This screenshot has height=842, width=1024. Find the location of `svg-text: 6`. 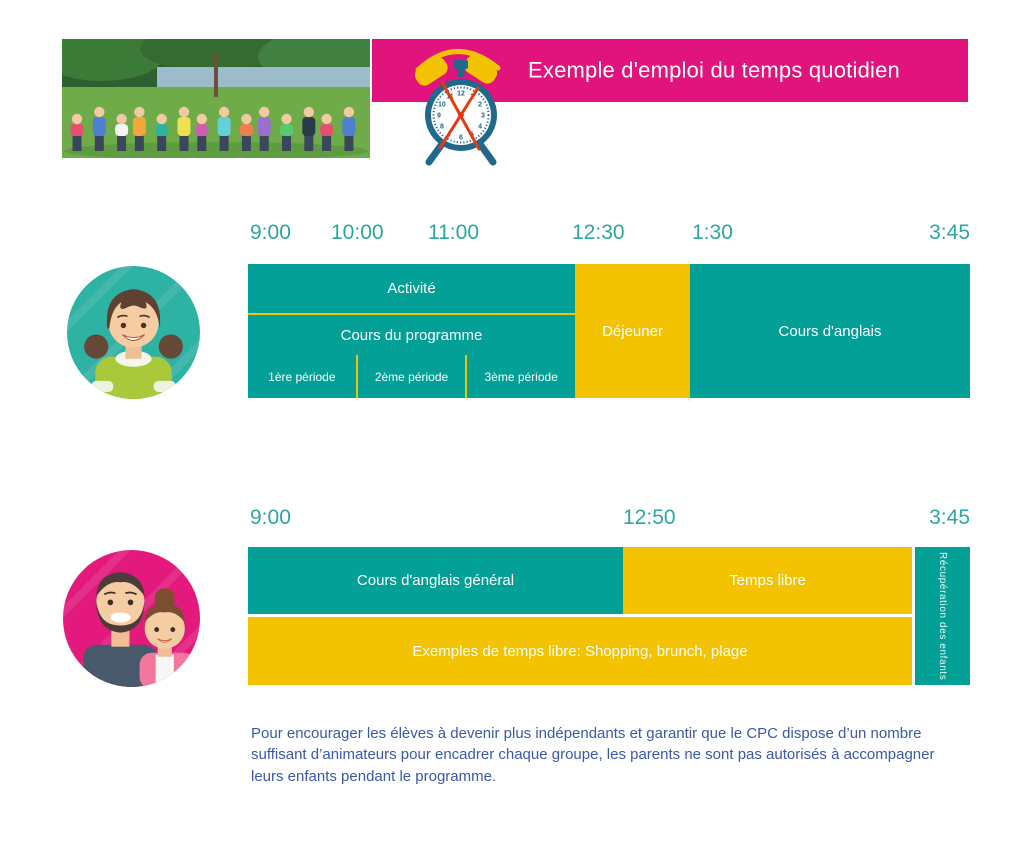

svg-text: 6 is located at coordinates (461, 138).